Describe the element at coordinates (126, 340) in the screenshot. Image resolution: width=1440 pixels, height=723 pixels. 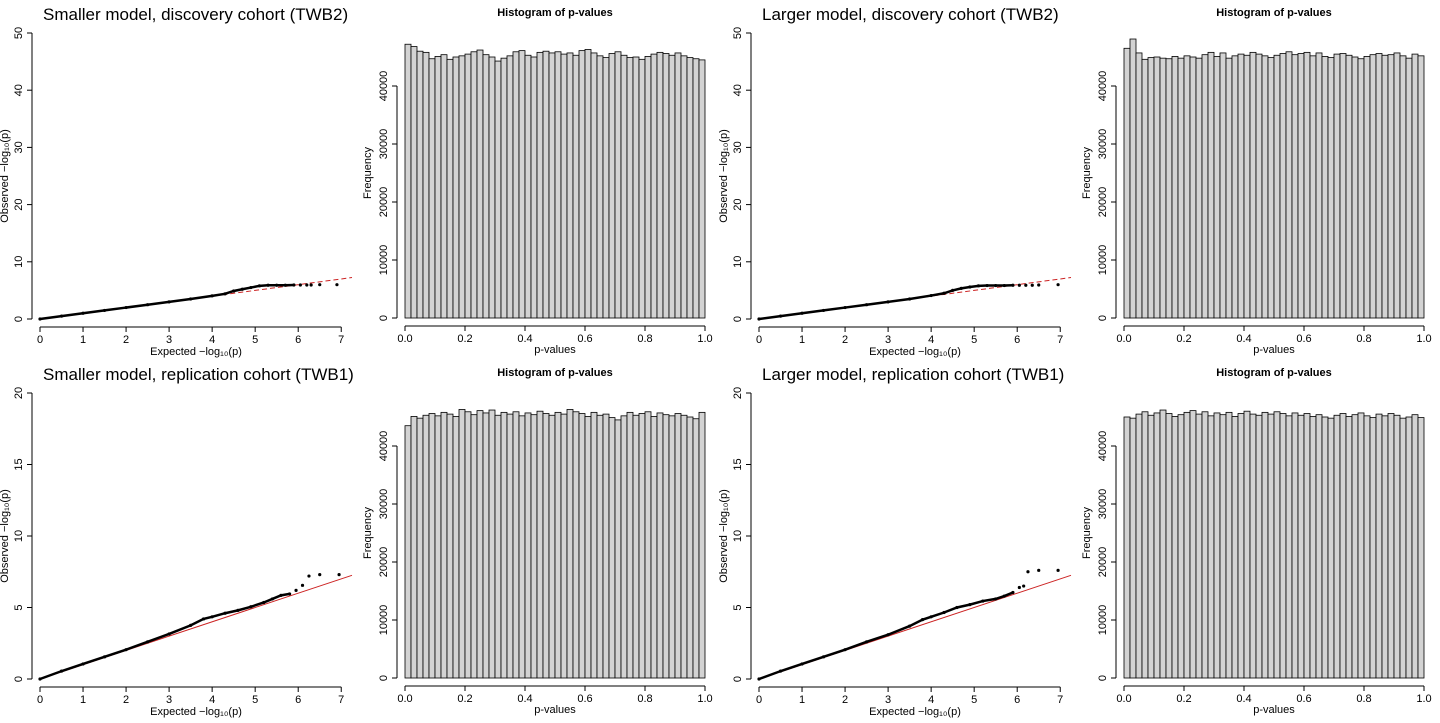
I see `x-tick-label: 2` at that location.